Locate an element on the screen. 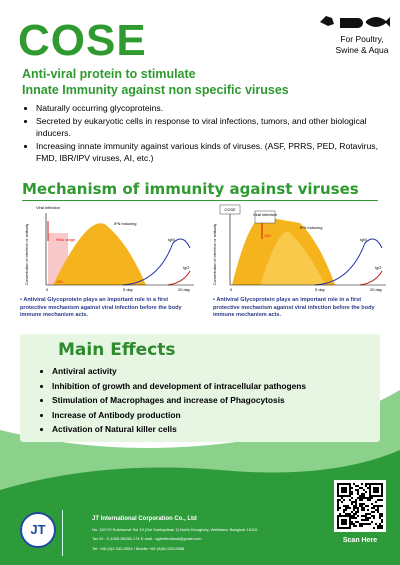  label: IFN inducing is located at coordinates (311, 227).